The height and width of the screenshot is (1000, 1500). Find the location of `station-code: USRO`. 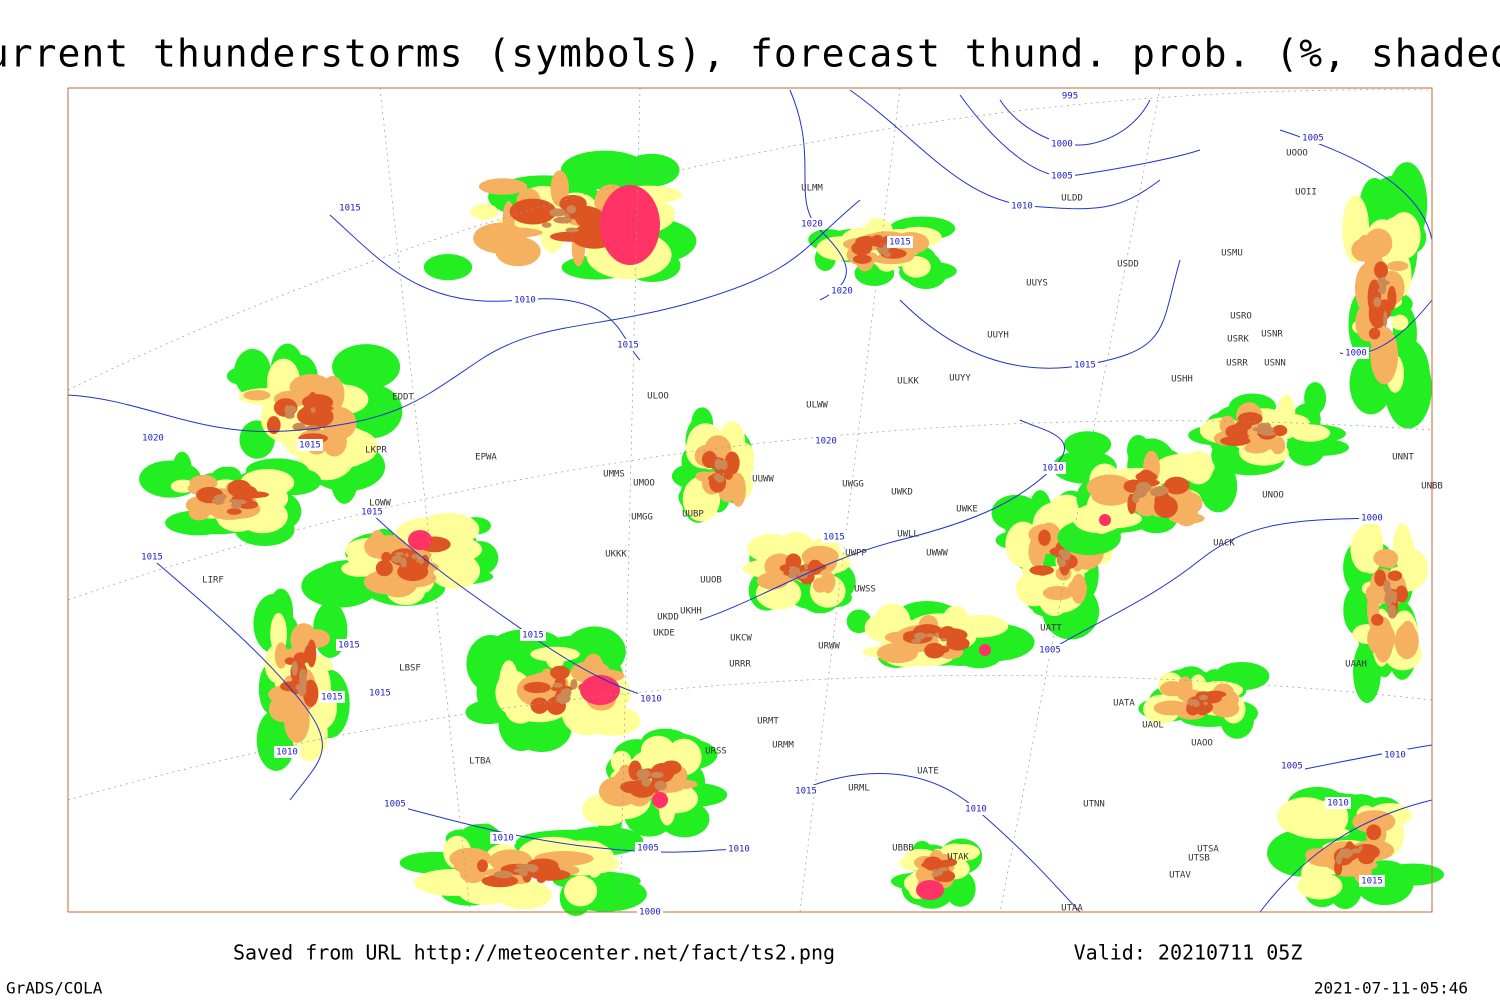

station-code: USRO is located at coordinates (1241, 317).